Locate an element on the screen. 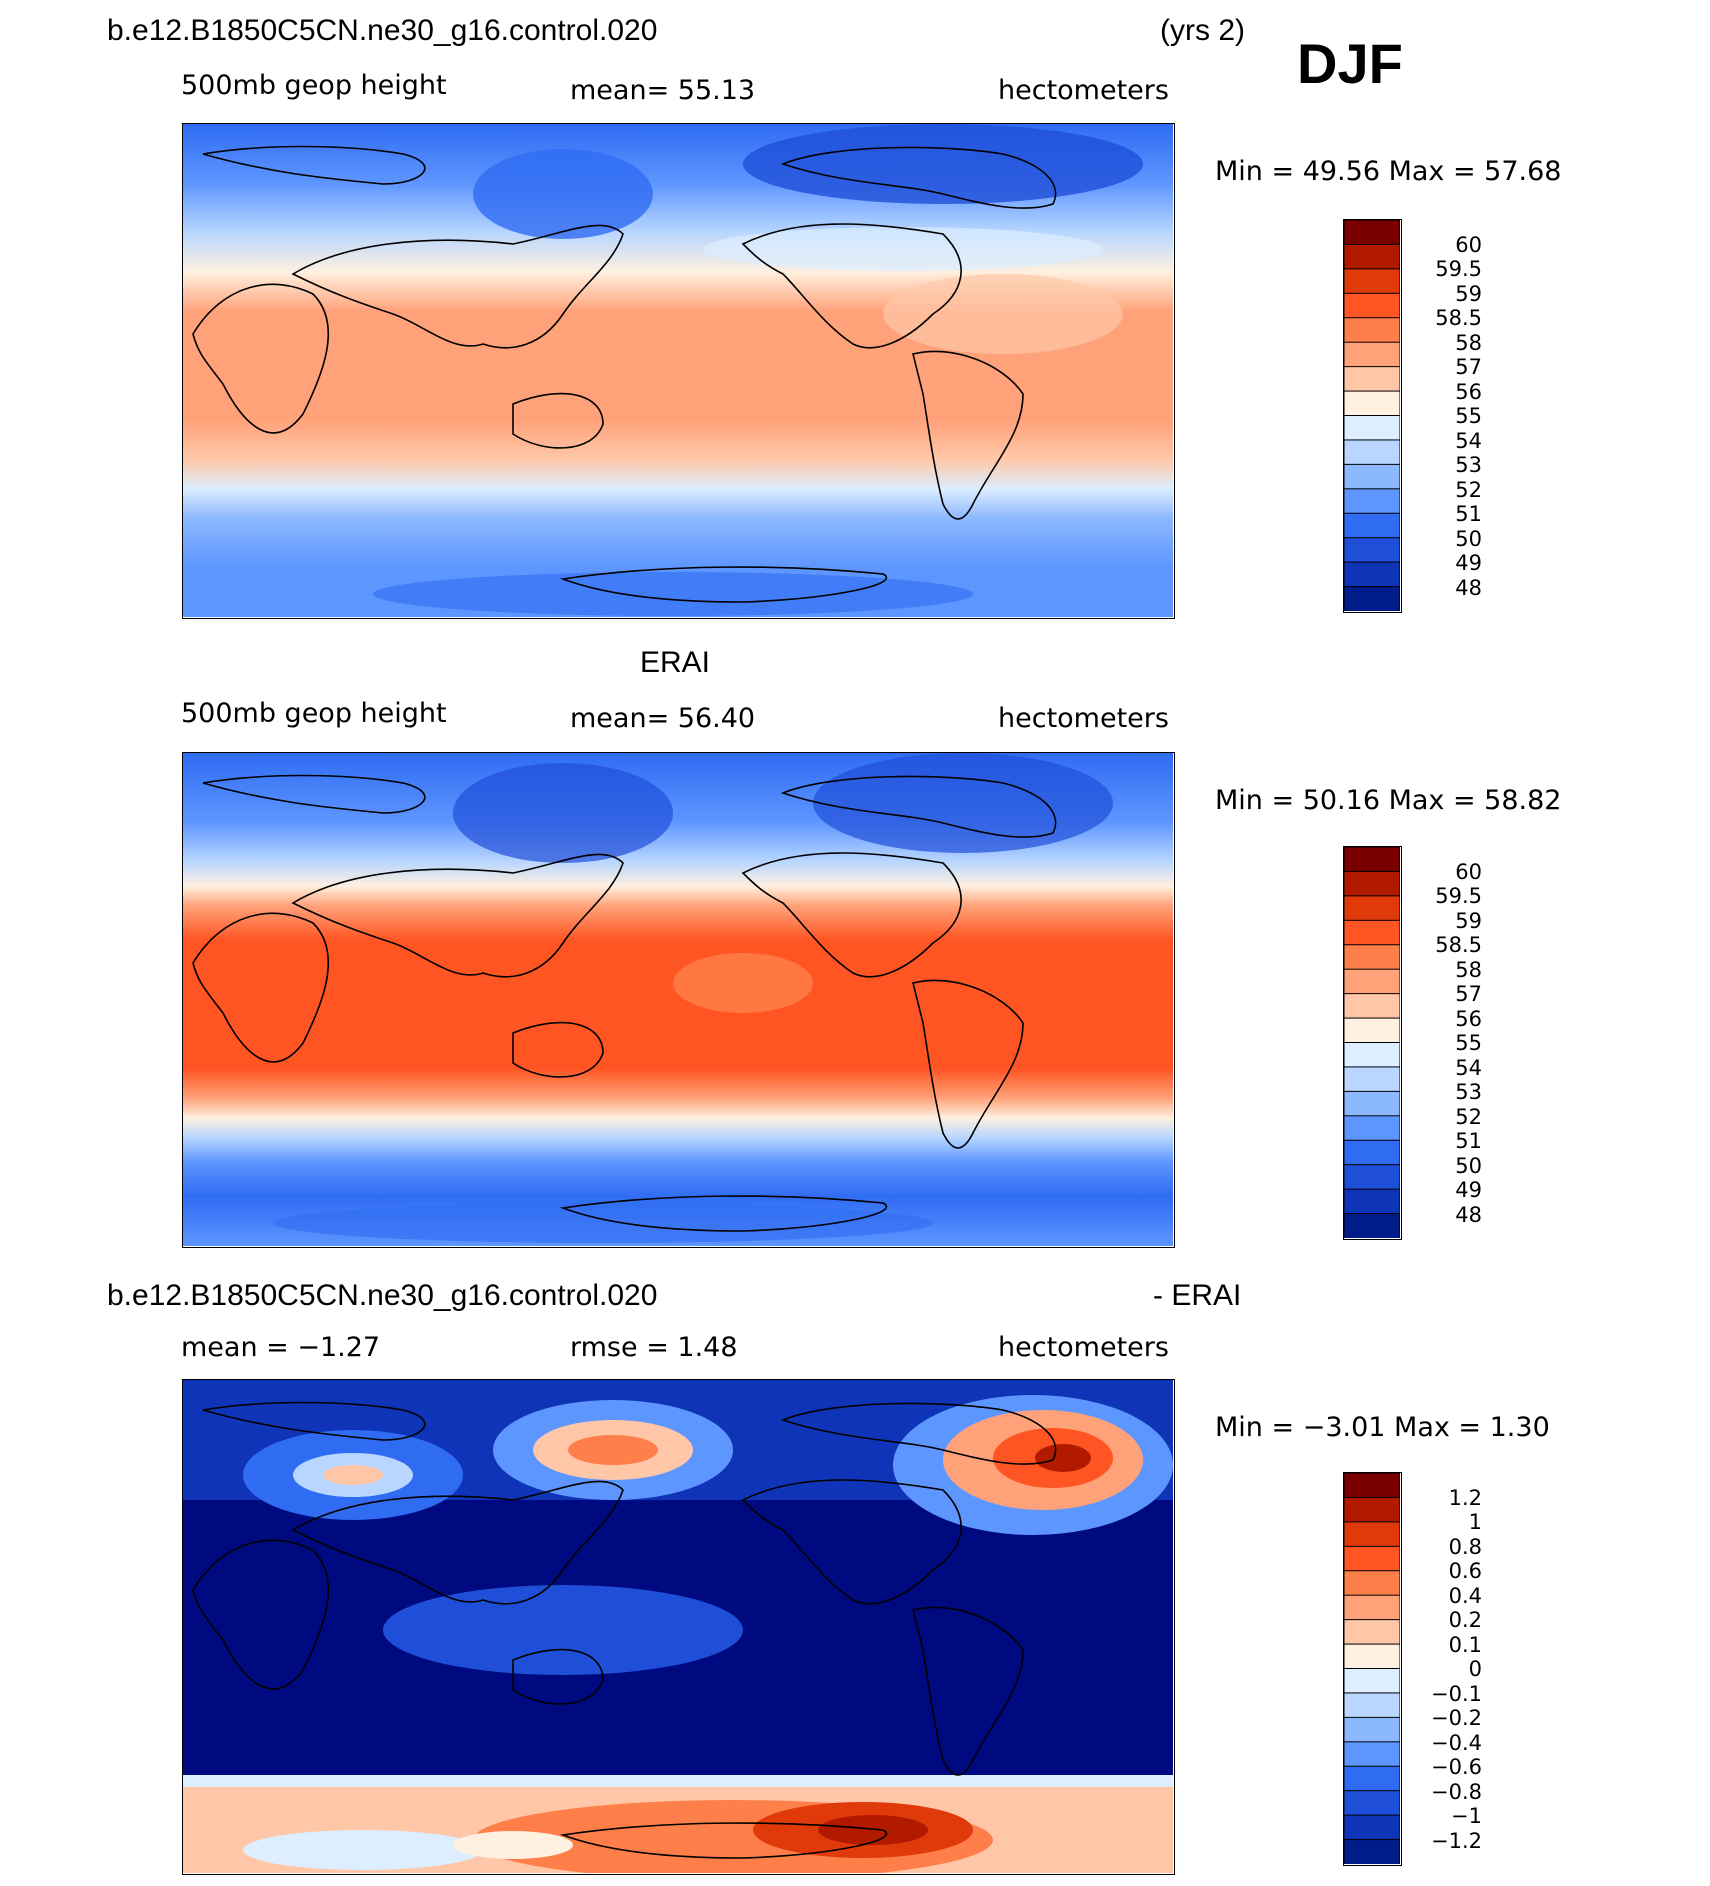 The width and height of the screenshot is (1710, 1886). panel1-colorbar is located at coordinates (1372, 416).